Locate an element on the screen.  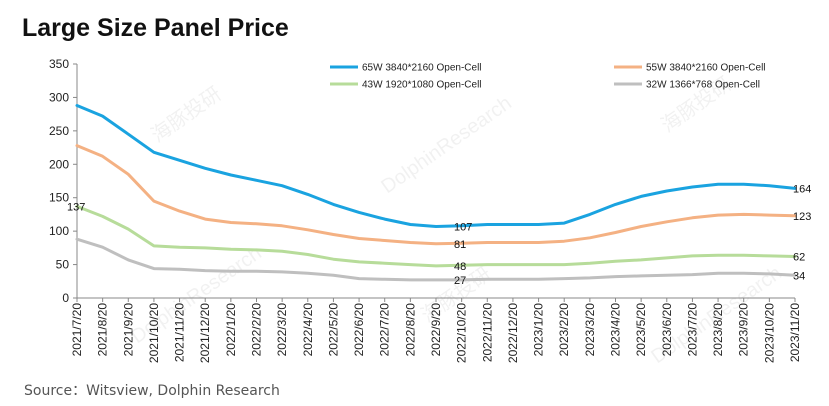
x-tick-label: 2023/4/20 is located at coordinates (616, 330).